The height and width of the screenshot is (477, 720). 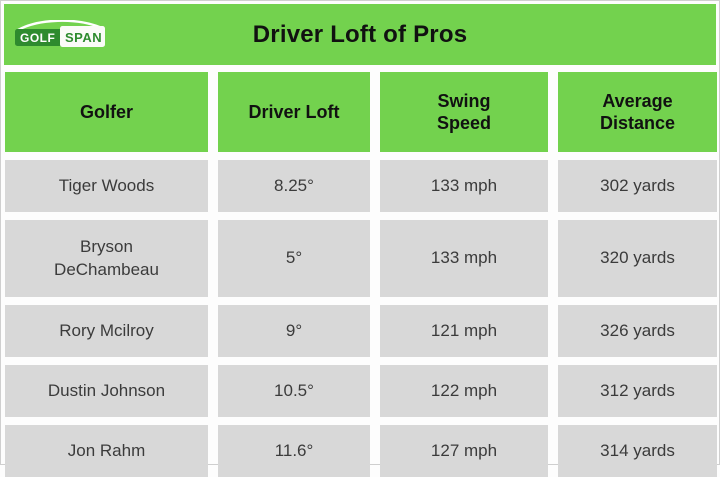 I want to click on column-header-driver-loft: Driver Loft, so click(x=294, y=112).